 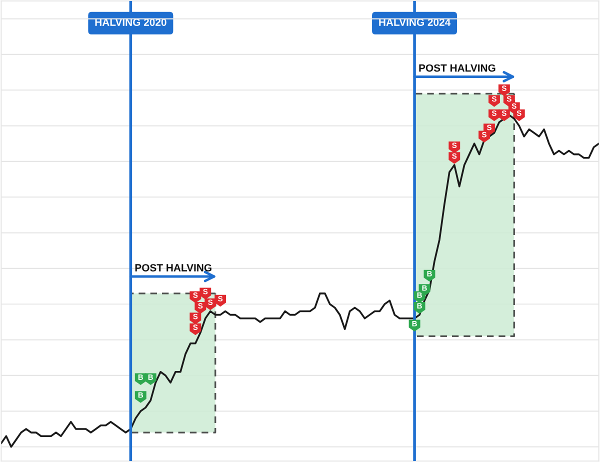 What do you see at coordinates (457, 68) in the screenshot?
I see `text: POST HALVING` at bounding box center [457, 68].